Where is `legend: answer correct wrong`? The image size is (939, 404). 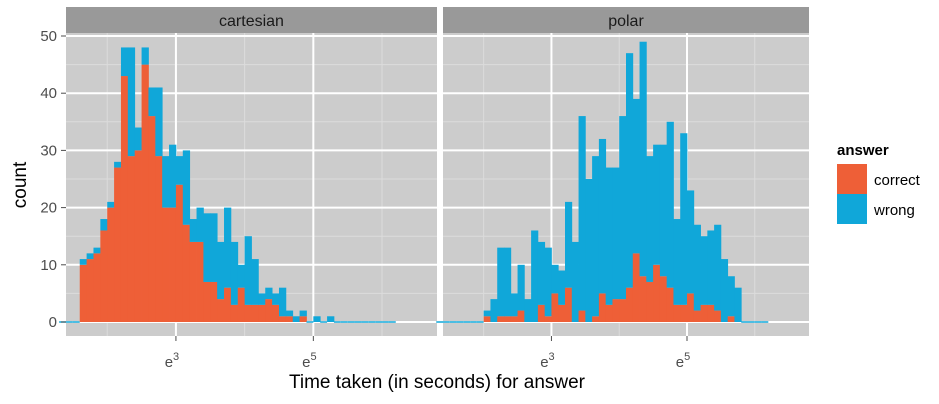 legend: answer correct wrong is located at coordinates (879, 183).